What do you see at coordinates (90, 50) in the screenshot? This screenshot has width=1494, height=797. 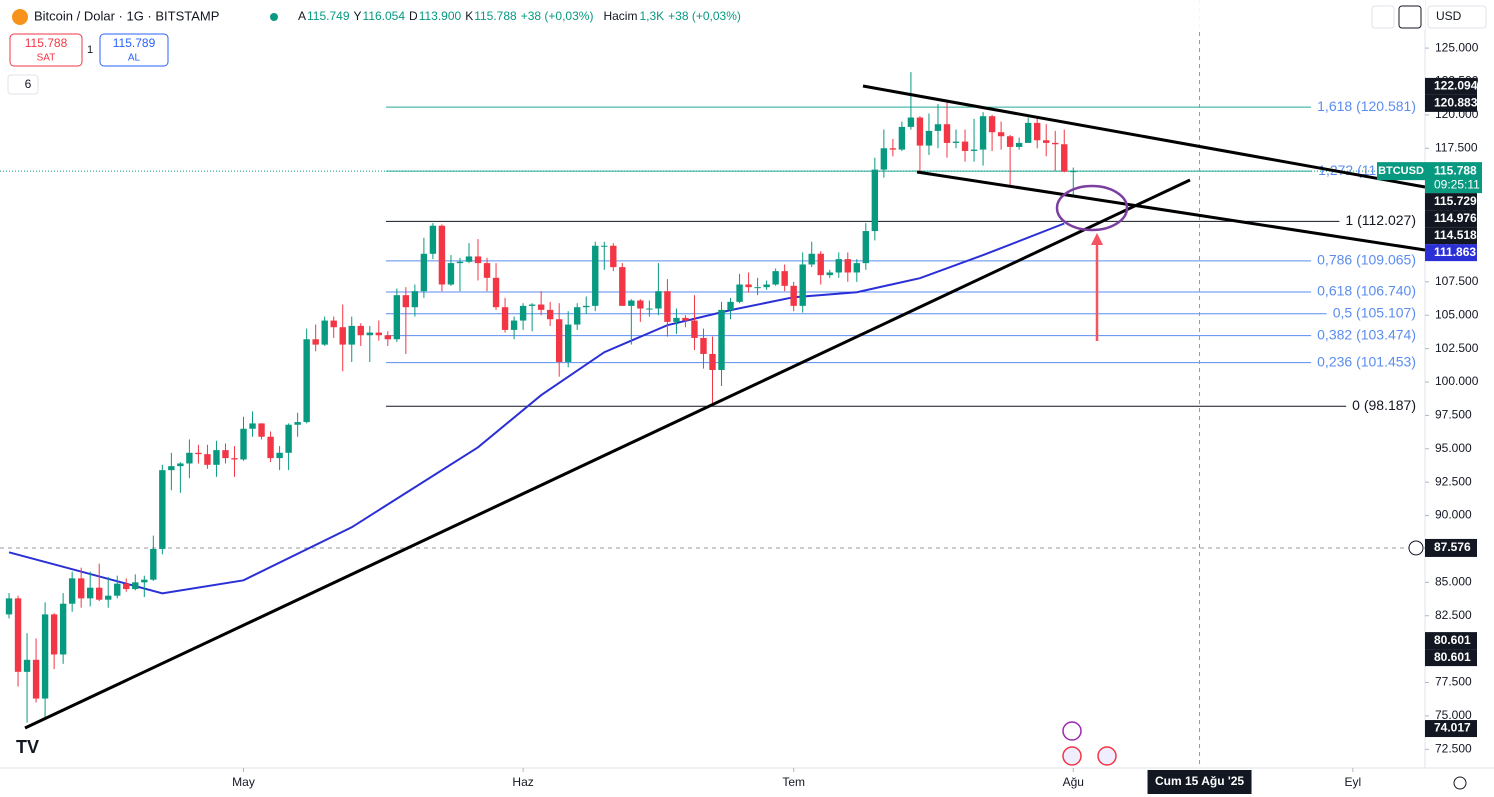 I see `spread: 1` at bounding box center [90, 50].